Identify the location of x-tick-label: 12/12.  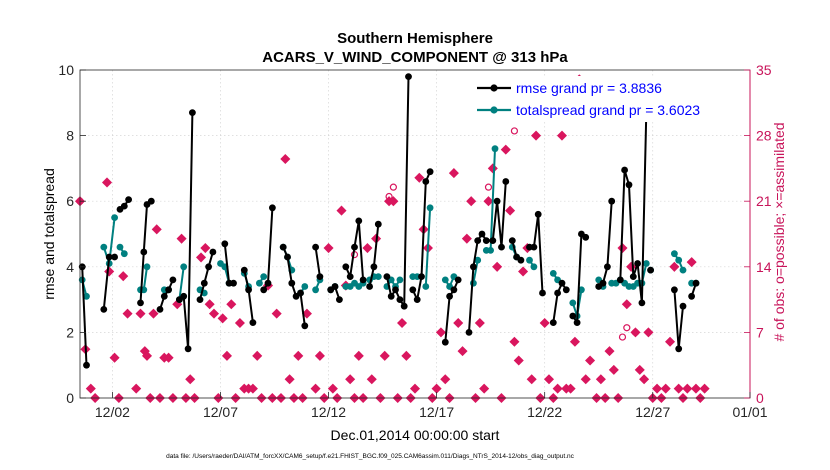
(328, 412).